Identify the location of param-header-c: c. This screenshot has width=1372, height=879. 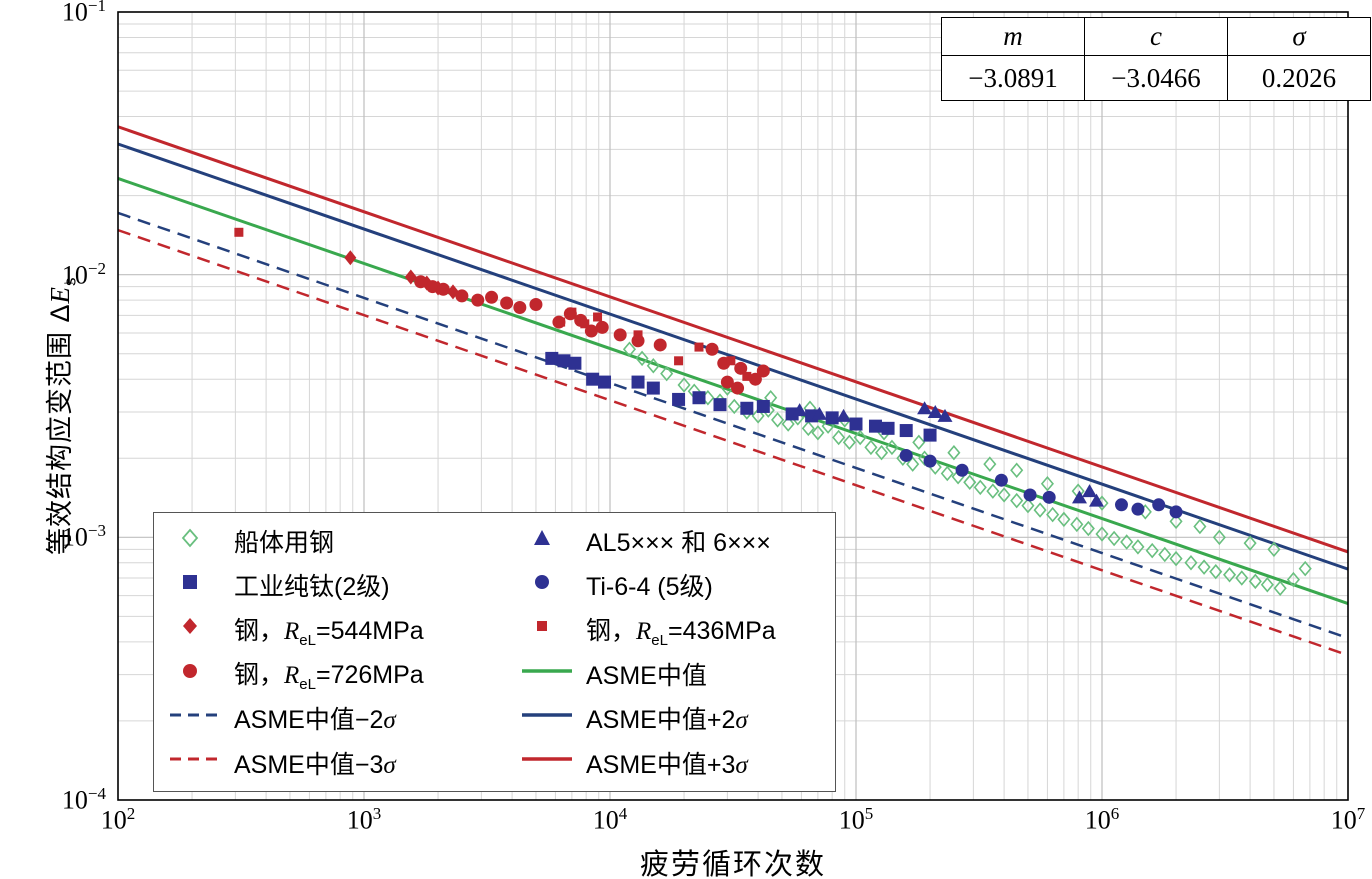
(1156, 36).